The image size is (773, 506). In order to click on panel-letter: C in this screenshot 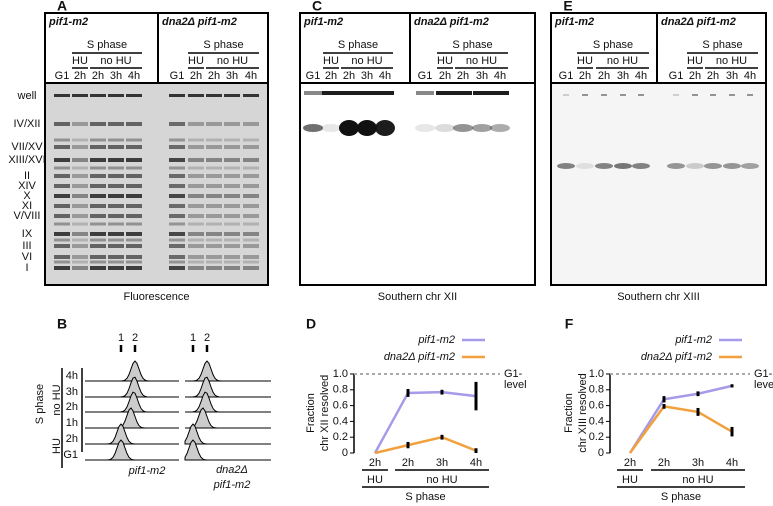, I will do `click(317, 7)`.